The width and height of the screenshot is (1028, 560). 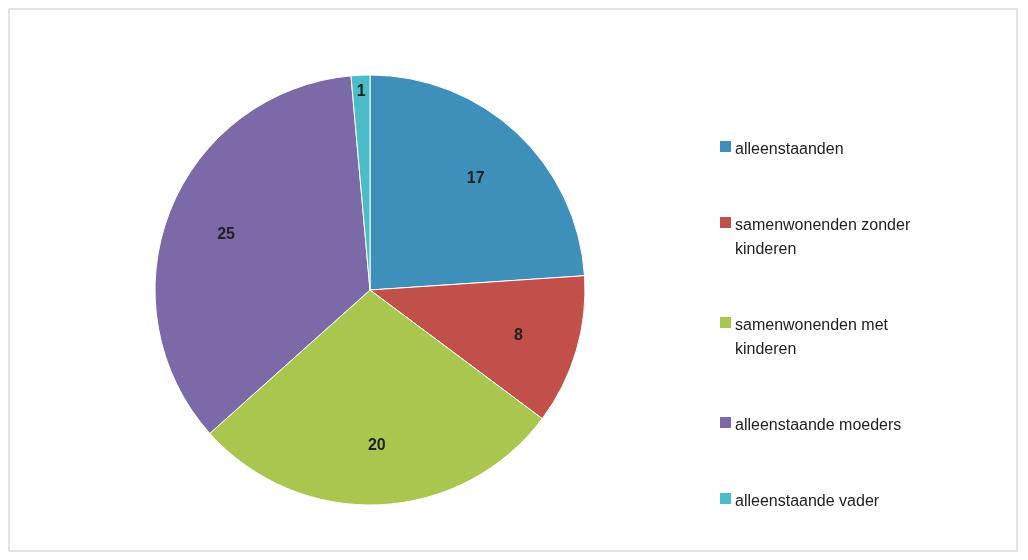 I want to click on legend-label: alleenstaande vader, so click(x=807, y=500).